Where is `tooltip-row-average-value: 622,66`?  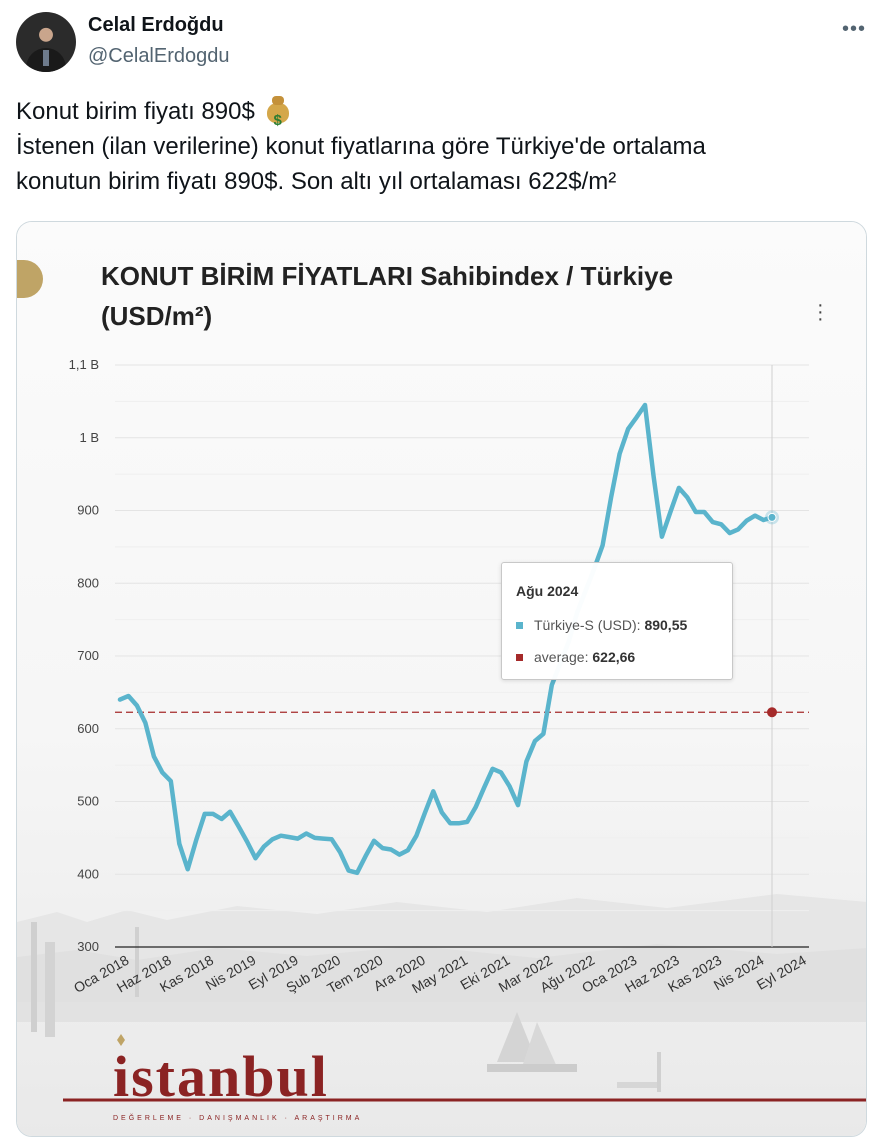
tooltip-row-average-value: 622,66 is located at coordinates (614, 657).